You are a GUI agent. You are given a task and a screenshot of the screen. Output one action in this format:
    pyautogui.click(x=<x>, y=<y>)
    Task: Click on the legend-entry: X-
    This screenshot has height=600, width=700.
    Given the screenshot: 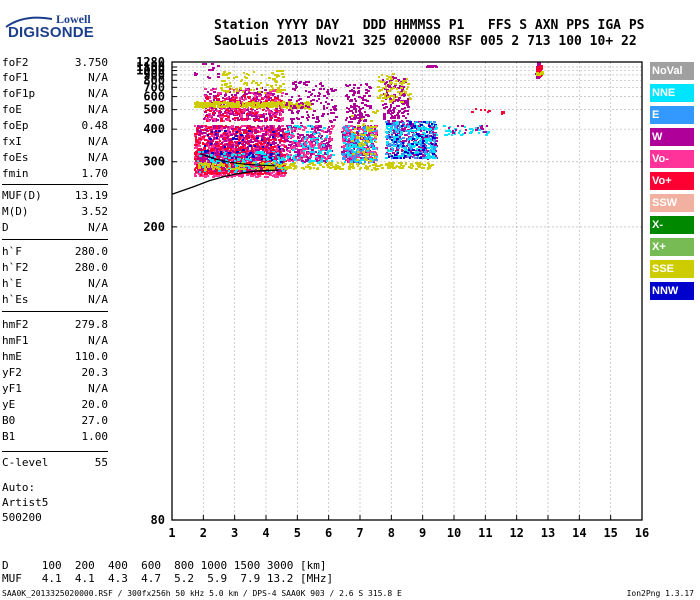 What is the action you would take?
    pyautogui.click(x=672, y=225)
    